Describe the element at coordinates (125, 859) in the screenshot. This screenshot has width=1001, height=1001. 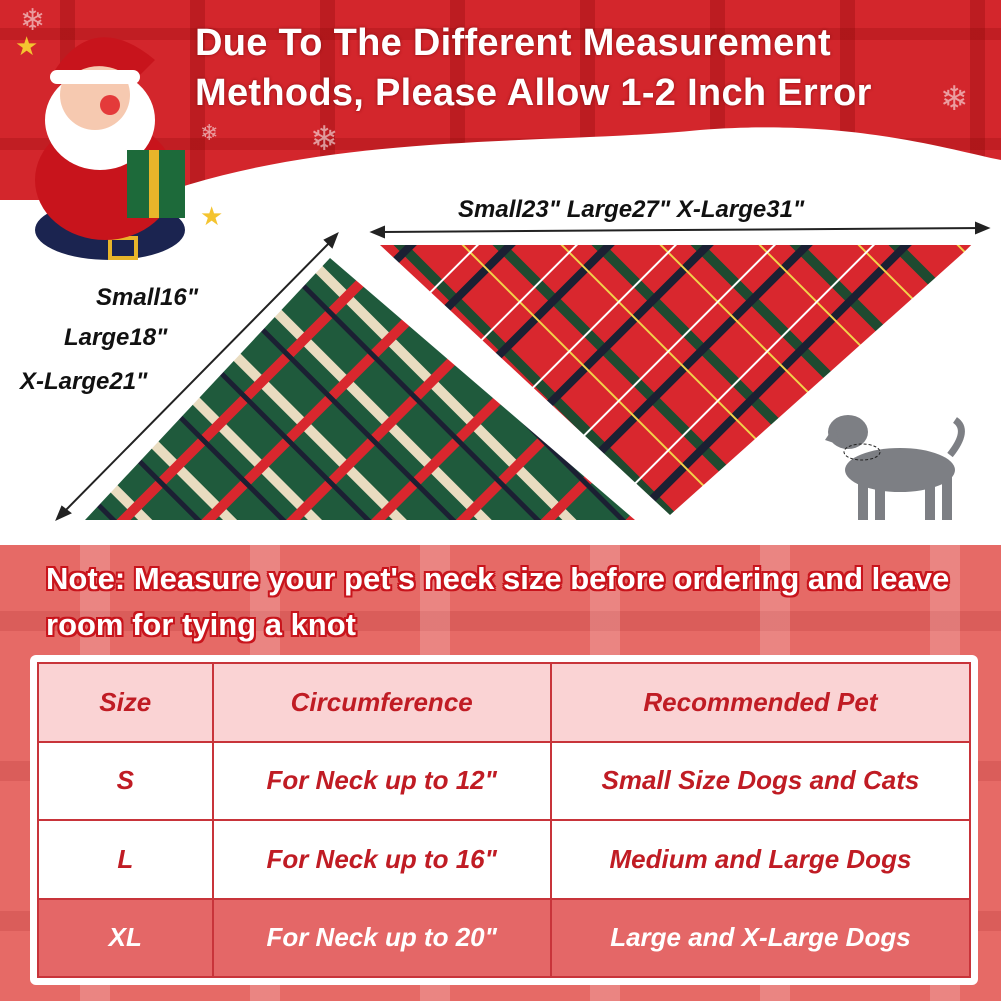
I see `cell-size: L` at that location.